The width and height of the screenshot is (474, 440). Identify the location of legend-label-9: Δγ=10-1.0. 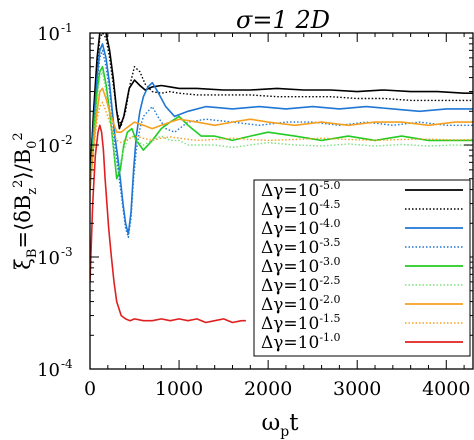
(301, 342).